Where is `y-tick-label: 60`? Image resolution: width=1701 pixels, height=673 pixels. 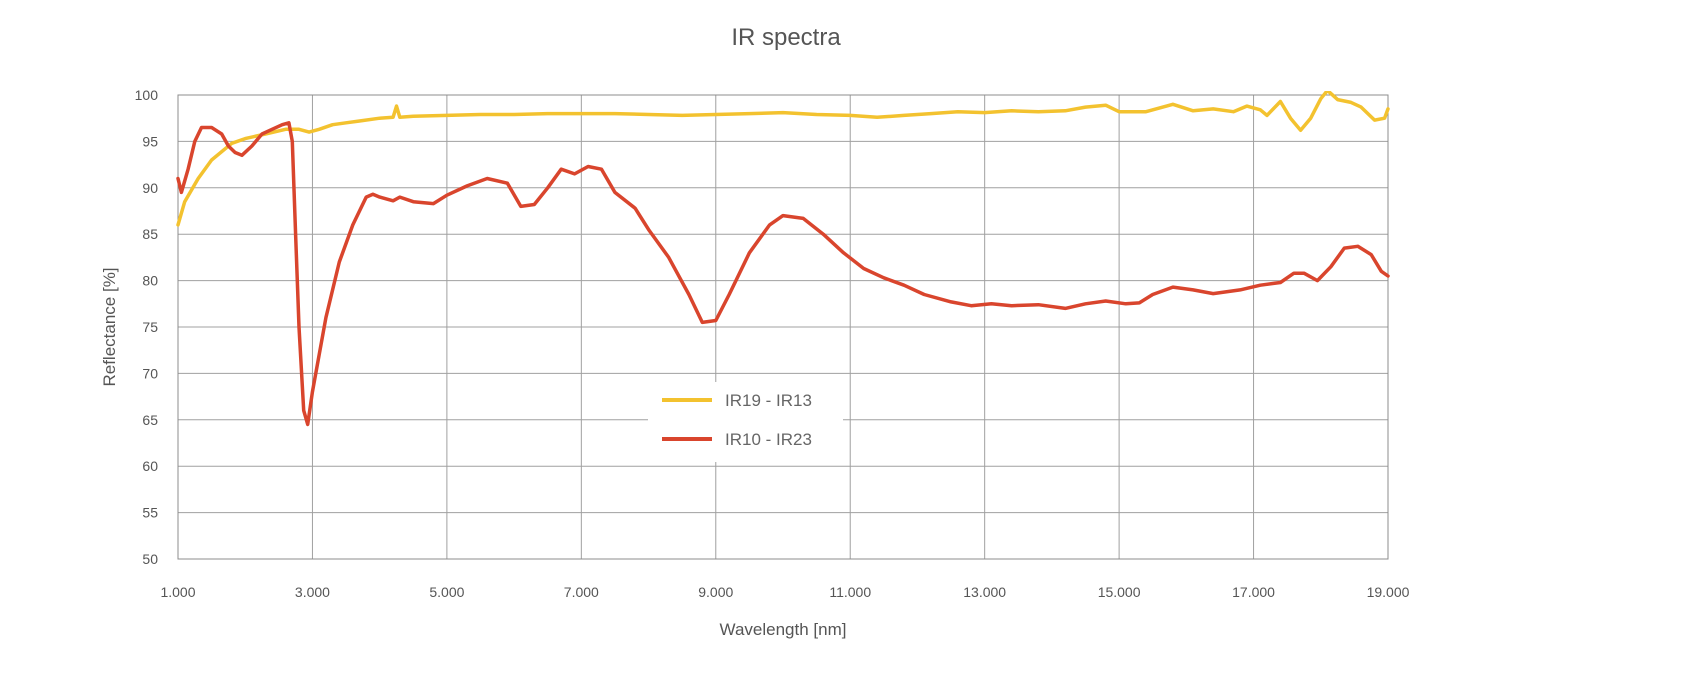
y-tick-label: 60 is located at coordinates (150, 466).